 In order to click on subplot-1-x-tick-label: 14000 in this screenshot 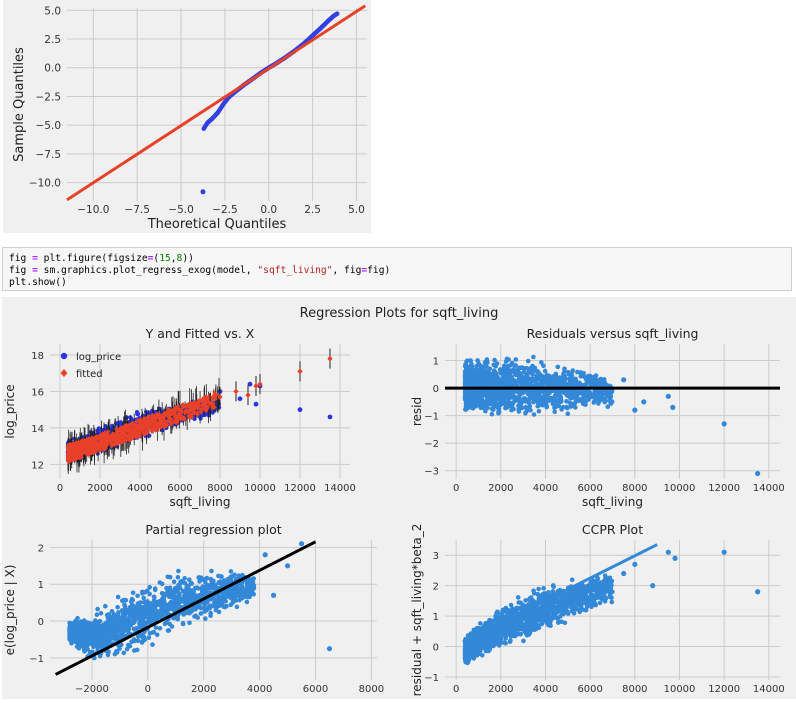, I will do `click(340, 488)`.